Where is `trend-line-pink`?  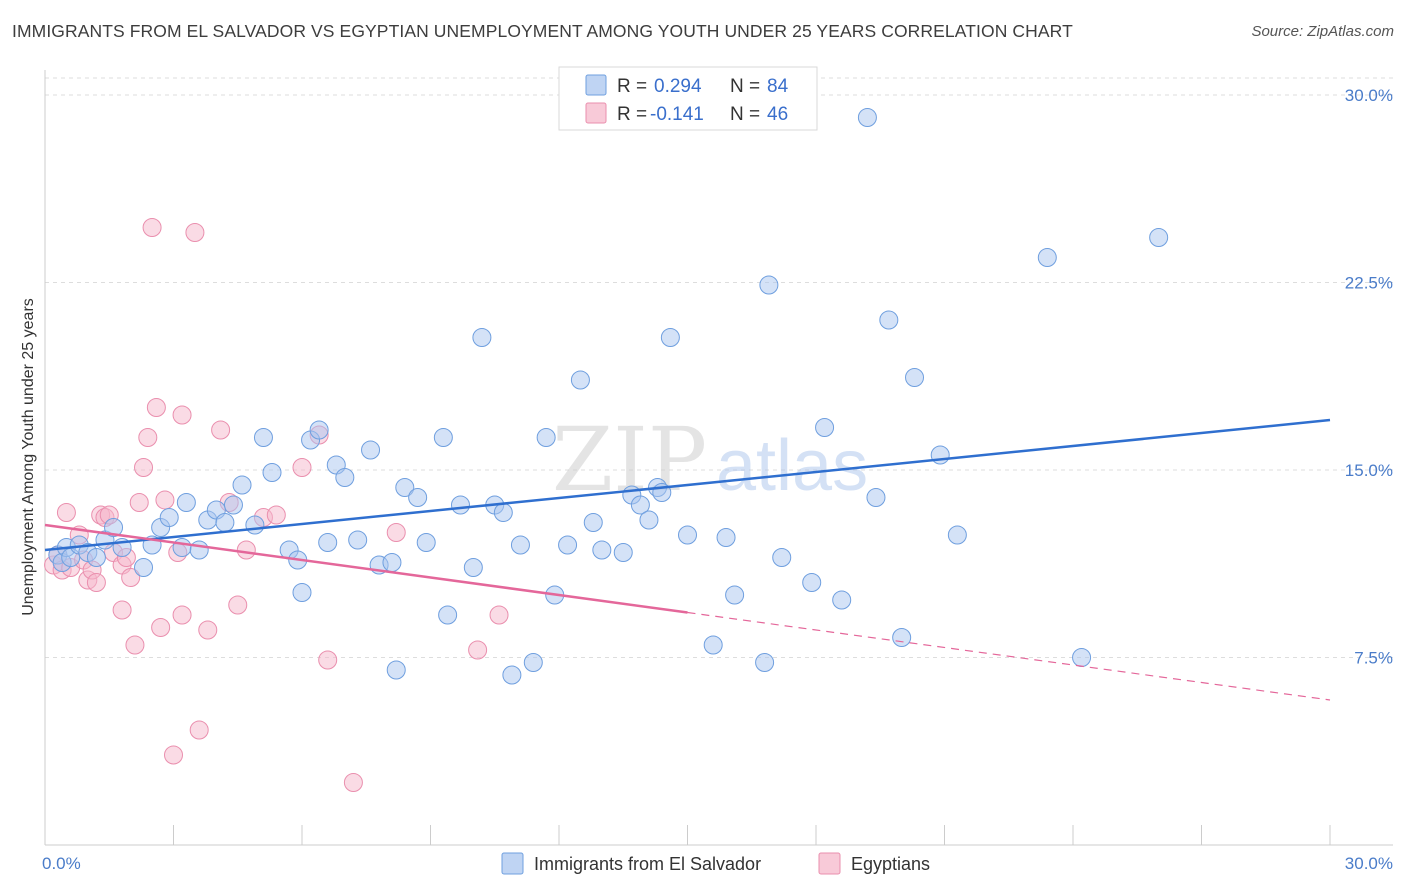 trend-line-pink is located at coordinates (366, 568).